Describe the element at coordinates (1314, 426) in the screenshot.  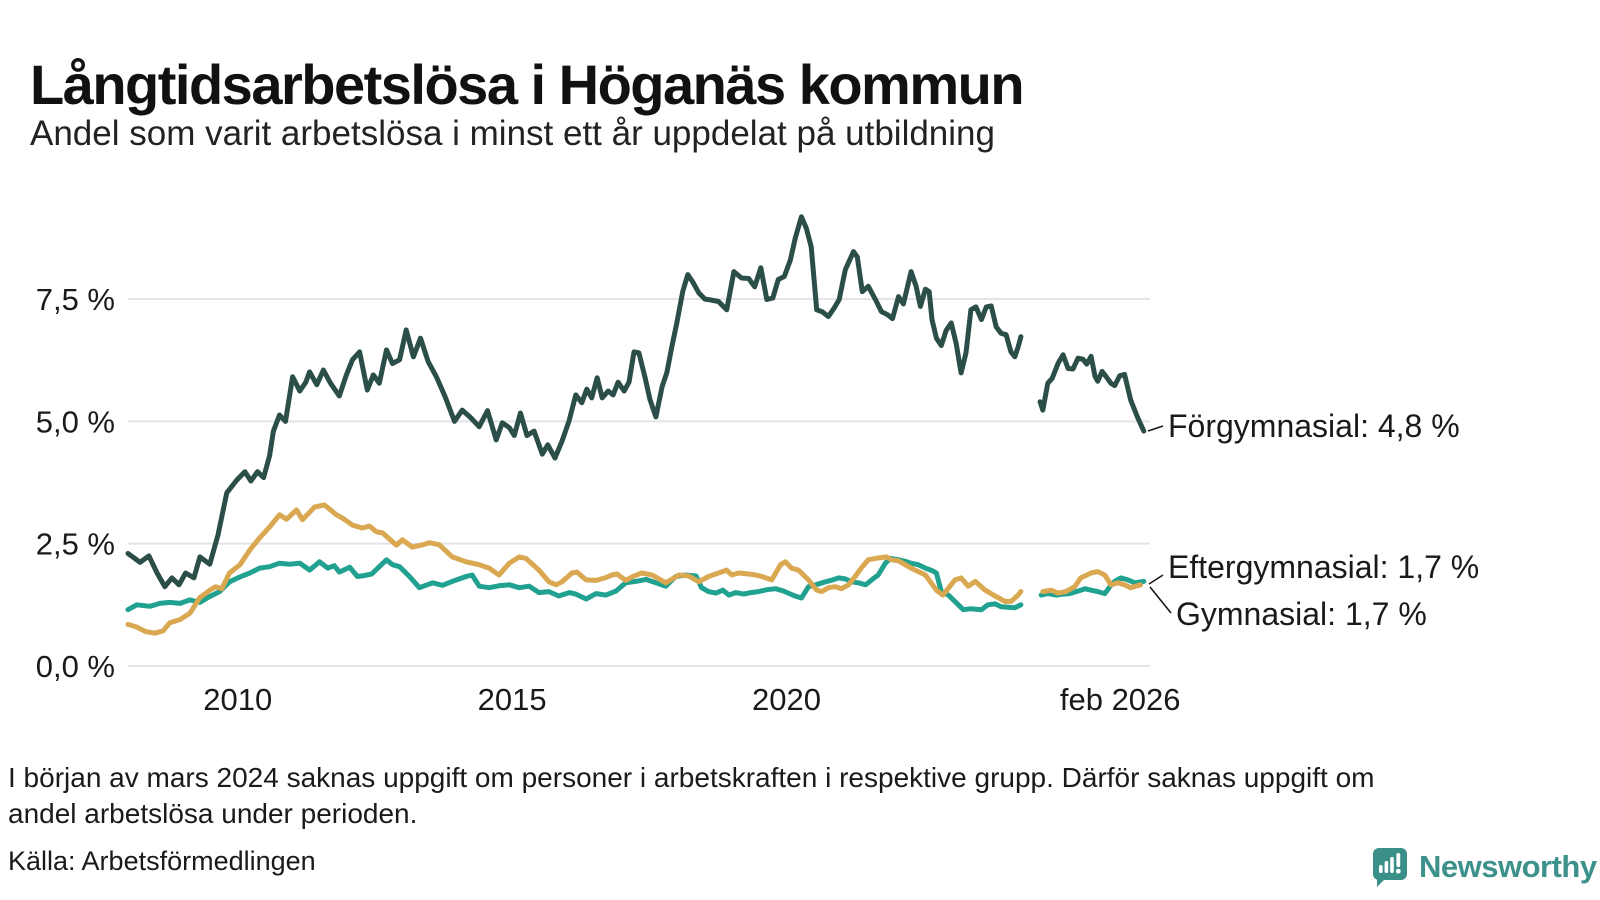
I see `forgymnasial-end-label: Förgymnasial: 4,8 %` at that location.